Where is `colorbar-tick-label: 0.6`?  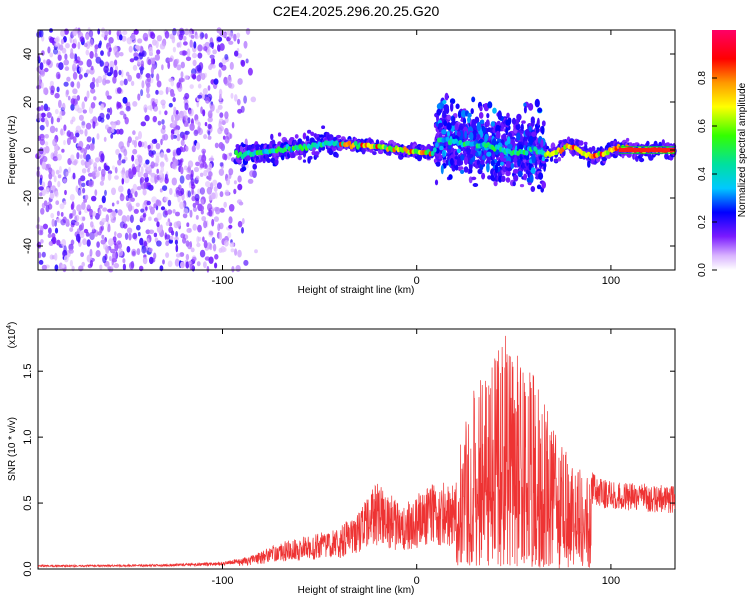 colorbar-tick-label: 0.6 is located at coordinates (702, 126).